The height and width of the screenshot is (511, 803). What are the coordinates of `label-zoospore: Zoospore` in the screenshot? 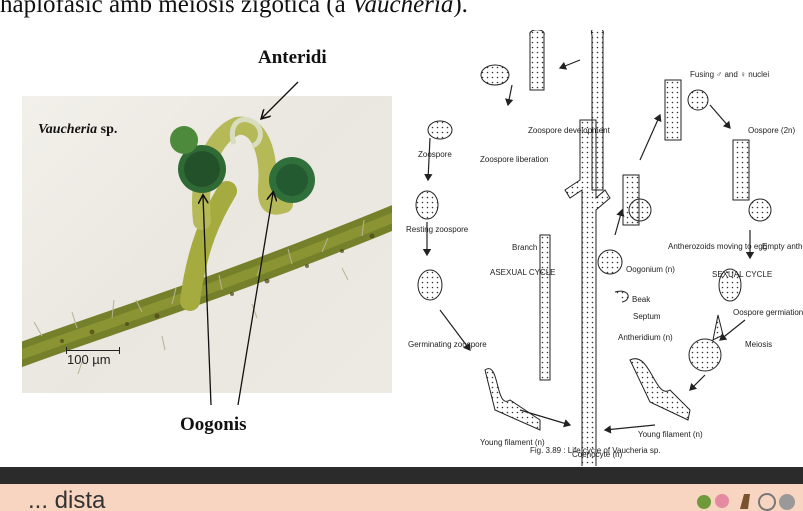 It's located at (435, 154).